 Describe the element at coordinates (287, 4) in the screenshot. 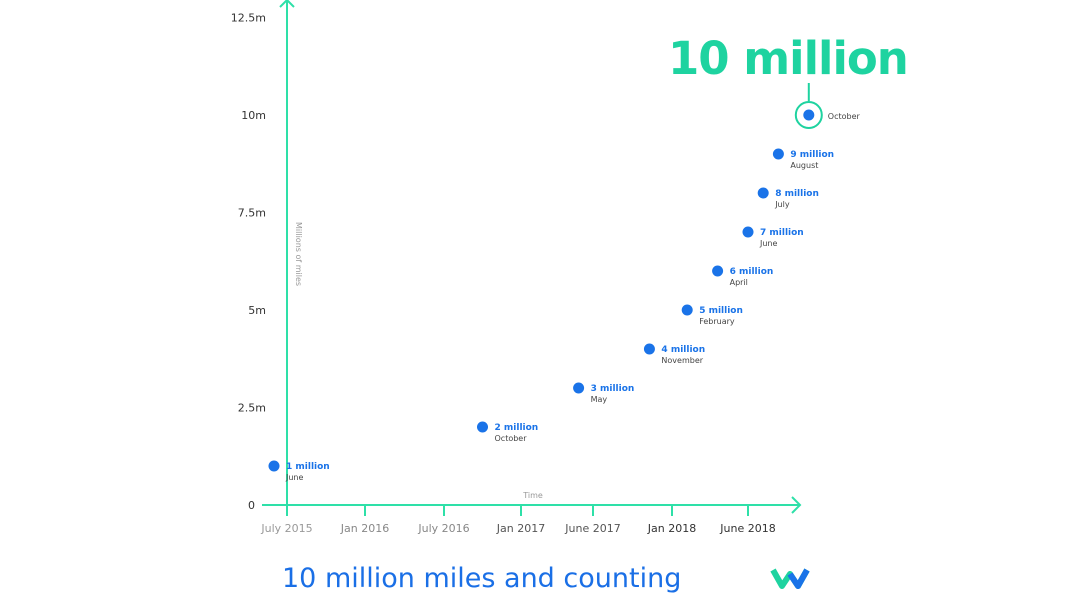

I see `y-axis-arrow` at that location.